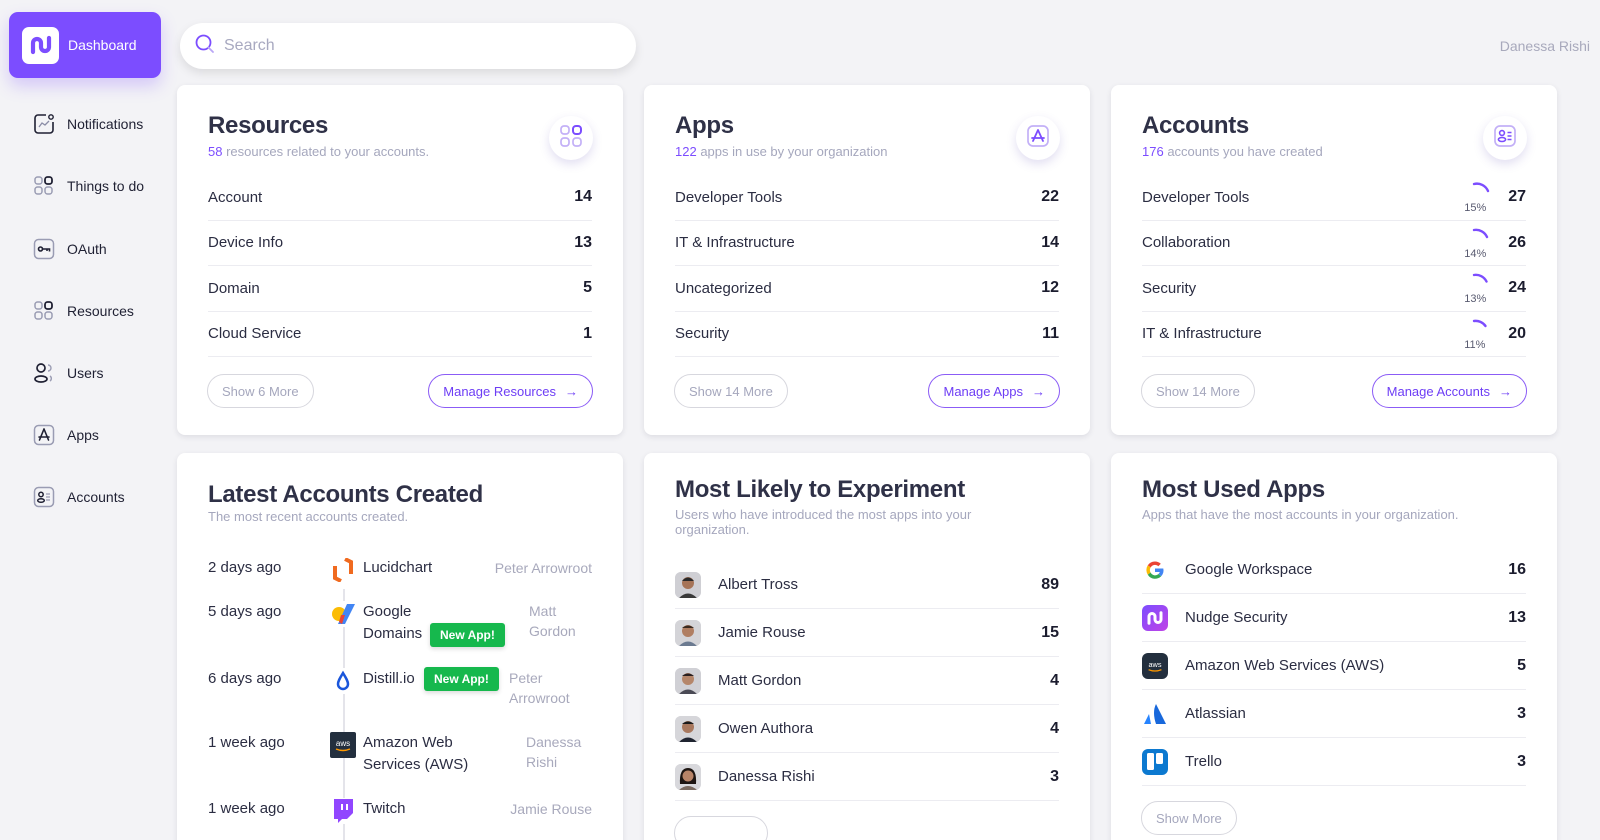  What do you see at coordinates (686, 151) in the screenshot?
I see `apps-count: 122` at bounding box center [686, 151].